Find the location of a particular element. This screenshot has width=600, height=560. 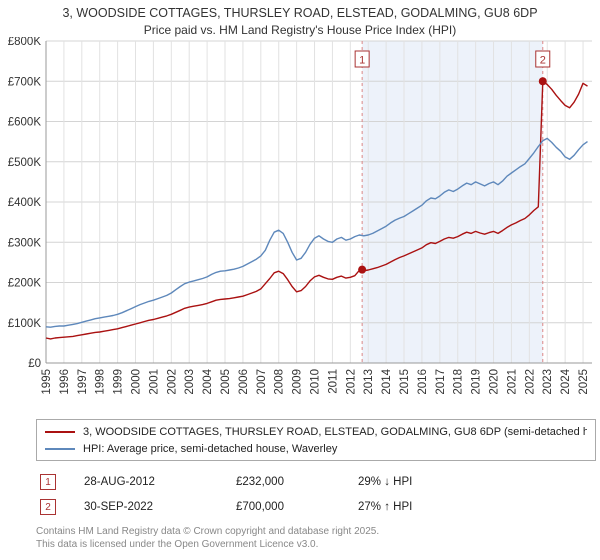

svg-text: £400K is located at coordinates (25, 203).